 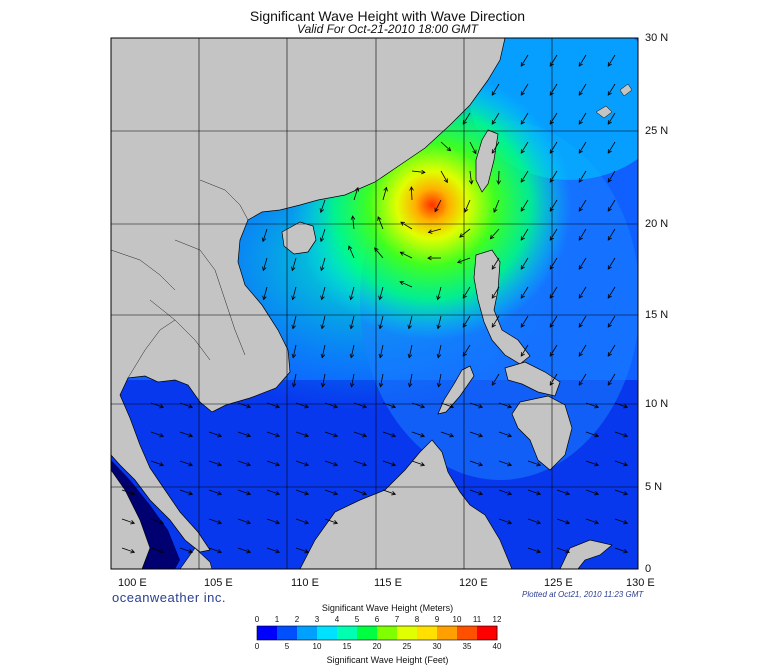 What do you see at coordinates (132, 583) in the screenshot?
I see `lon-label-100: 100 E` at bounding box center [132, 583].